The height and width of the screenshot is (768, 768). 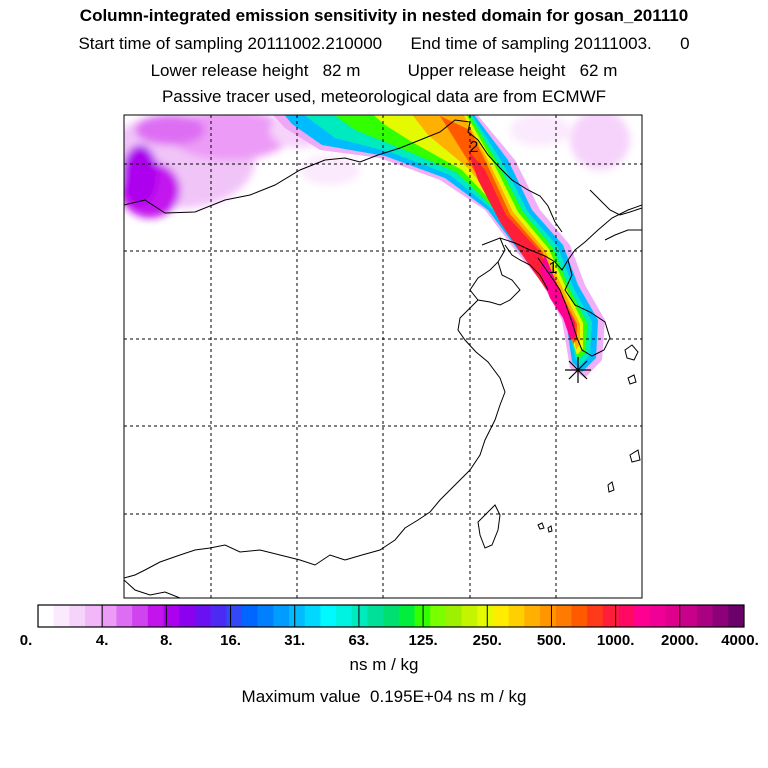 What do you see at coordinates (358, 640) in the screenshot?
I see `colorbar-tick-label: 63.` at bounding box center [358, 640].